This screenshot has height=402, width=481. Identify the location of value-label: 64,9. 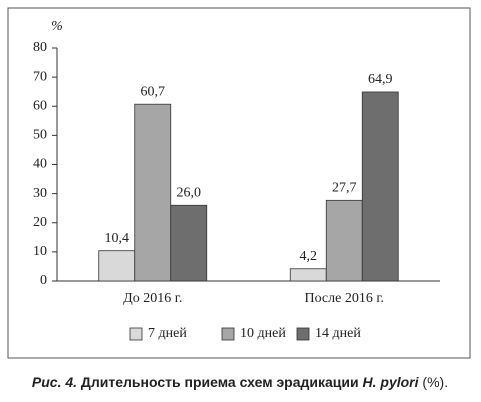
(380, 79).